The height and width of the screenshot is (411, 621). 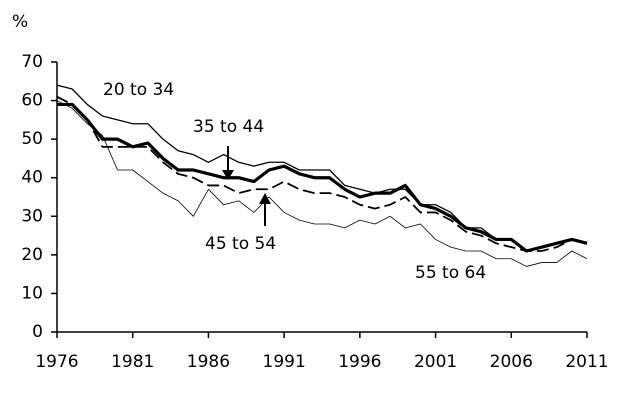 What do you see at coordinates (586, 362) in the screenshot?
I see `x-tick-label: 2011` at bounding box center [586, 362].